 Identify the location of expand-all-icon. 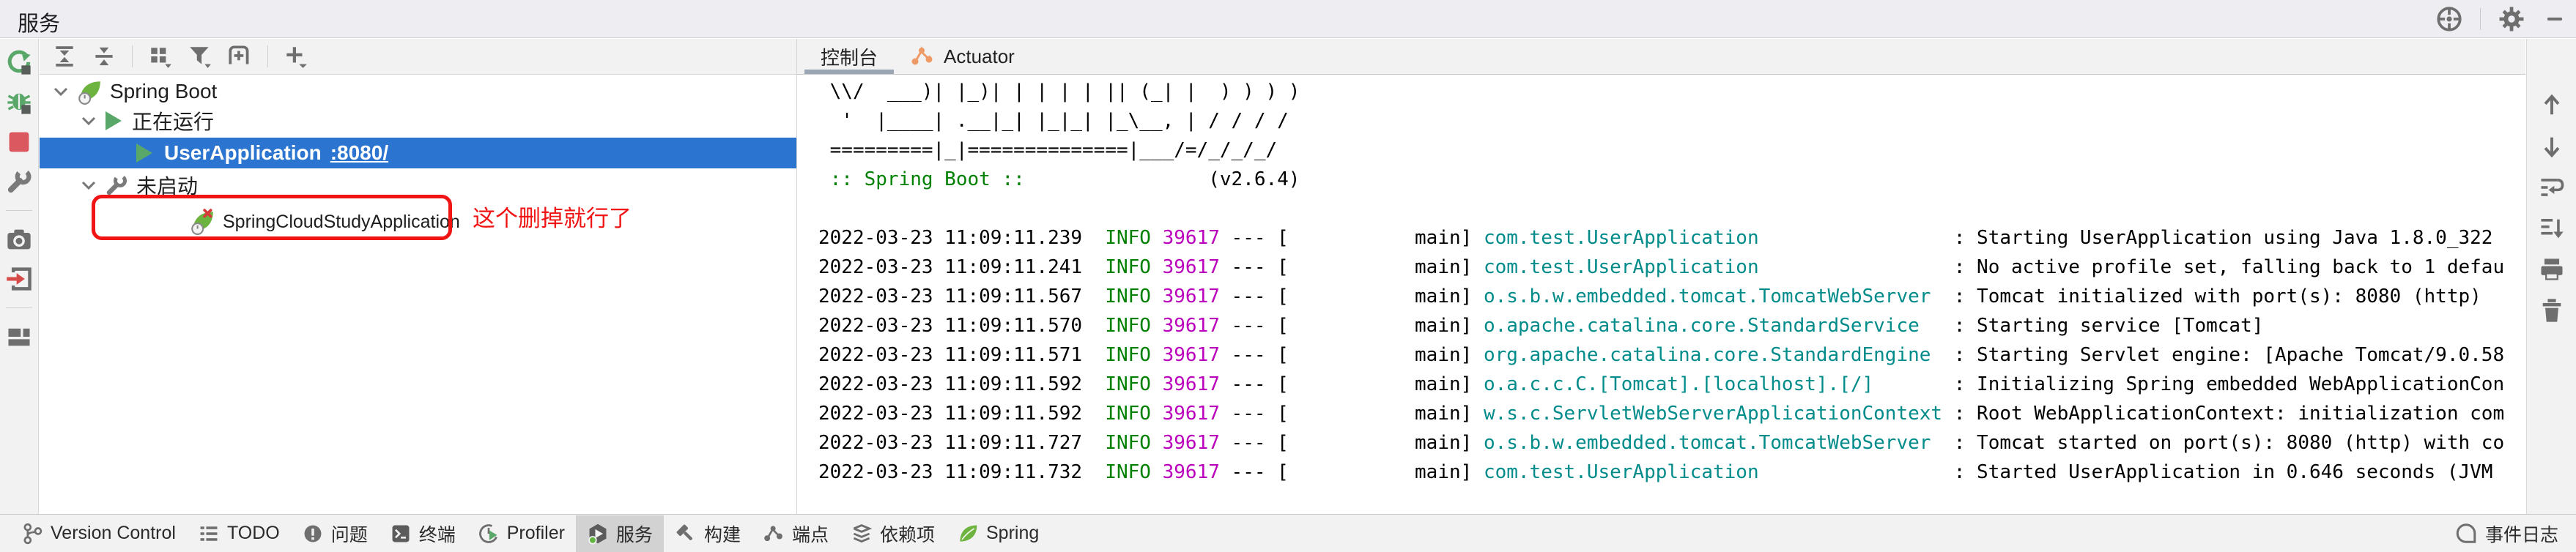
(64, 56).